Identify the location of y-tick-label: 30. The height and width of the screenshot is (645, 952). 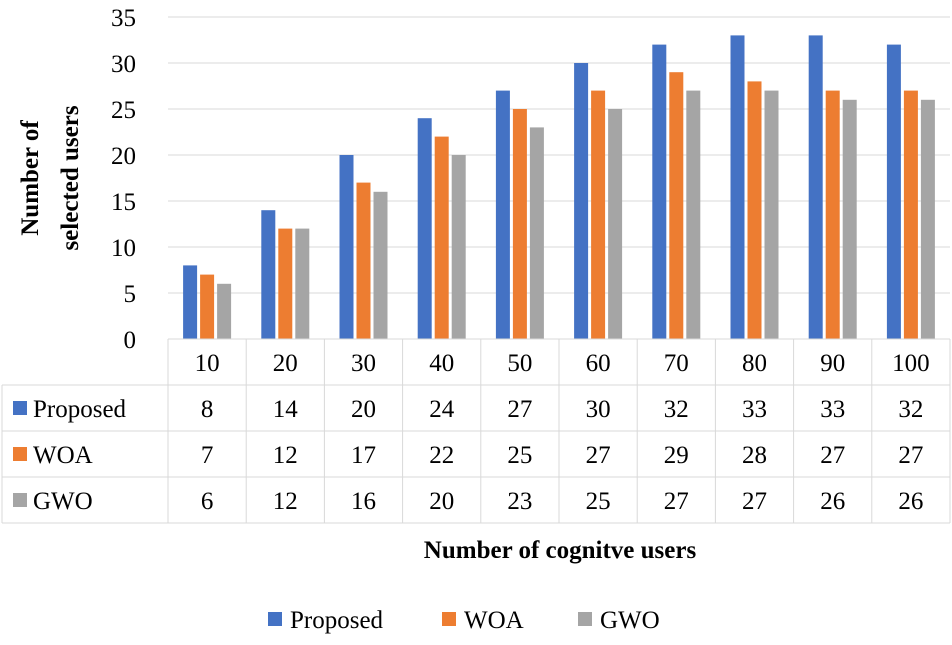
(123, 64).